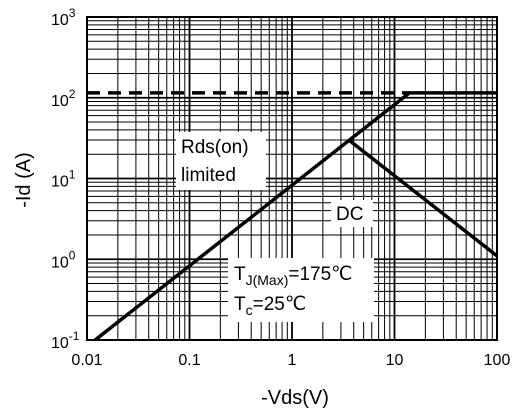 The width and height of the screenshot is (518, 412). Describe the element at coordinates (189, 360) in the screenshot. I see `x-tick-label: 0.1` at that location.